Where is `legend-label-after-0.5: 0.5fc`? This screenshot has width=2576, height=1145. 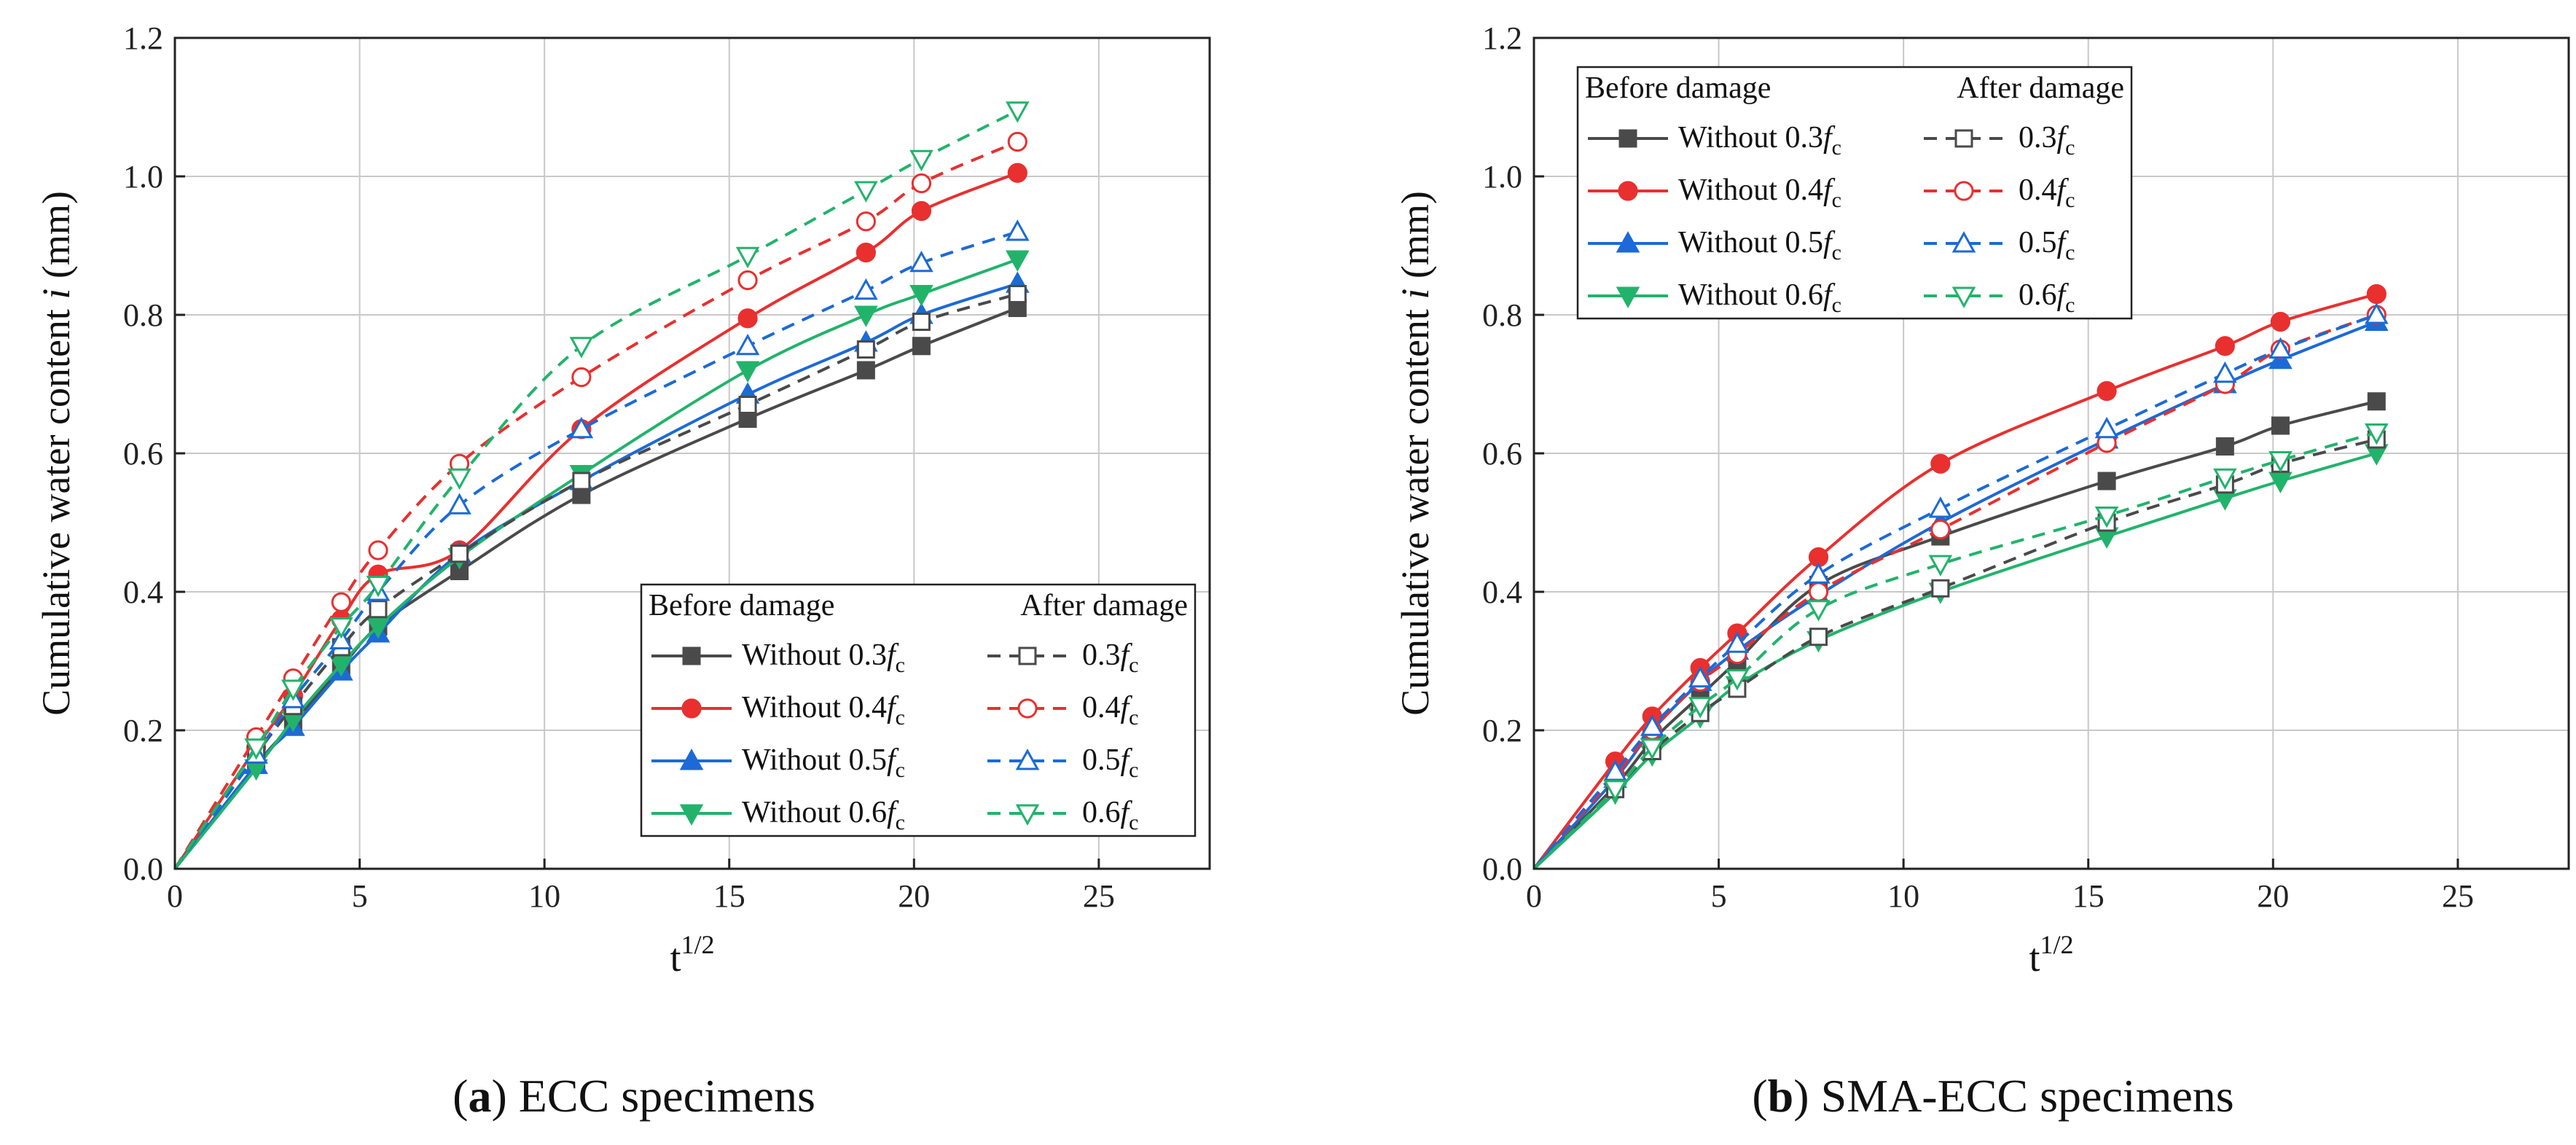 legend-label-after-0.5: 0.5fc is located at coordinates (1110, 762).